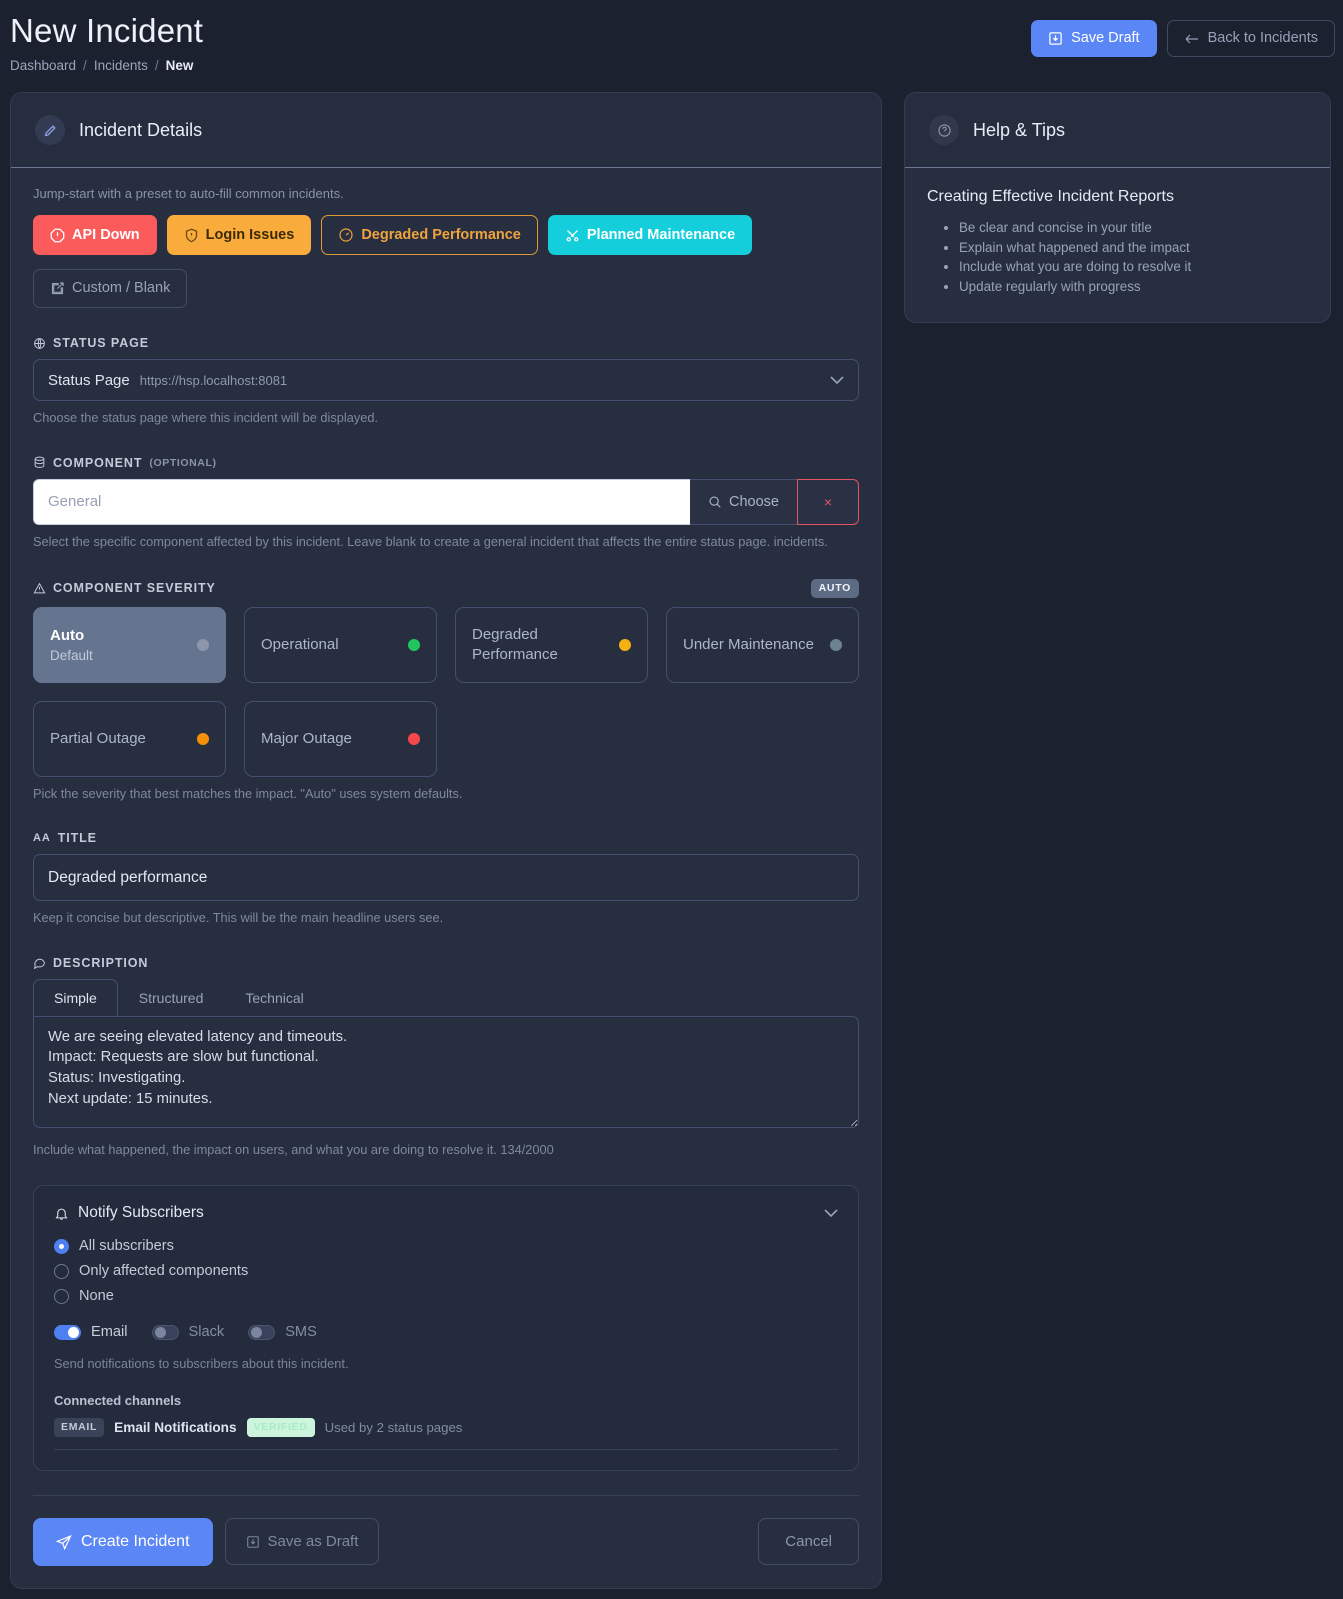 The width and height of the screenshot is (1343, 1599). What do you see at coordinates (129, 644) in the screenshot?
I see `severity-option-auto: Auto Default` at bounding box center [129, 644].